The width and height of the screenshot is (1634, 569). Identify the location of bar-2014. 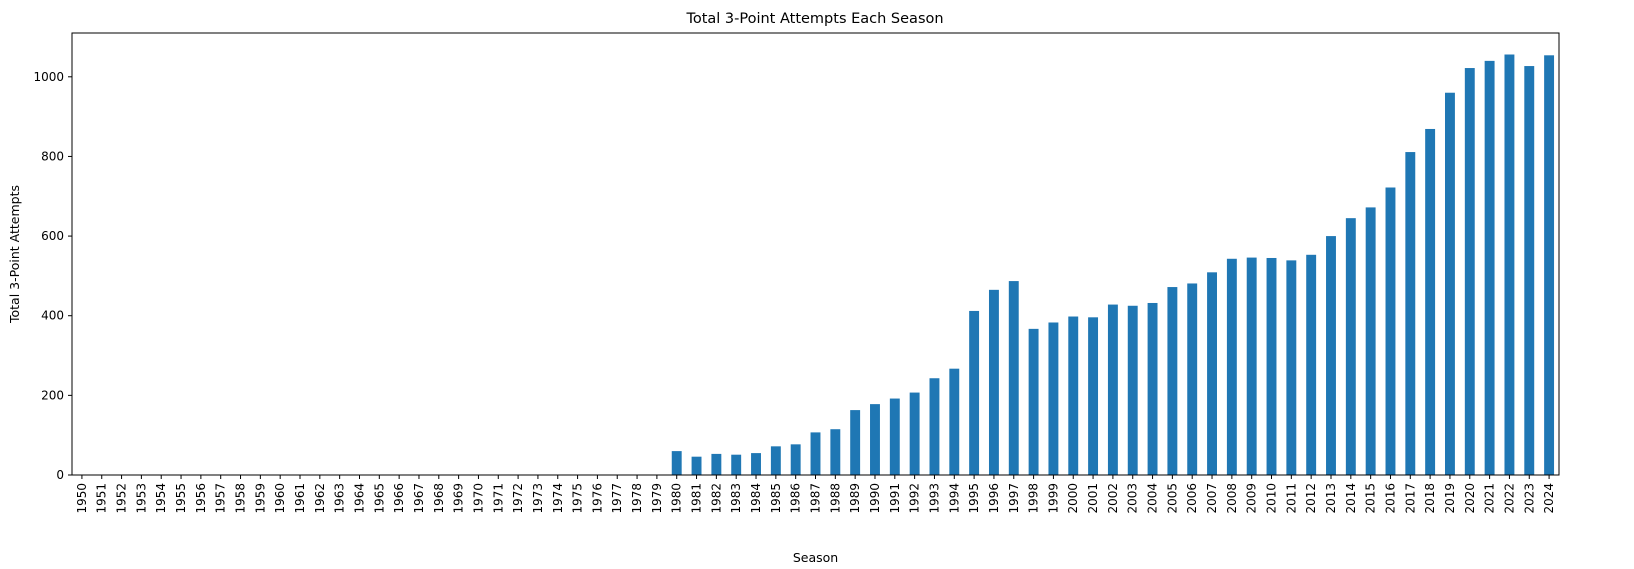
(1350, 346).